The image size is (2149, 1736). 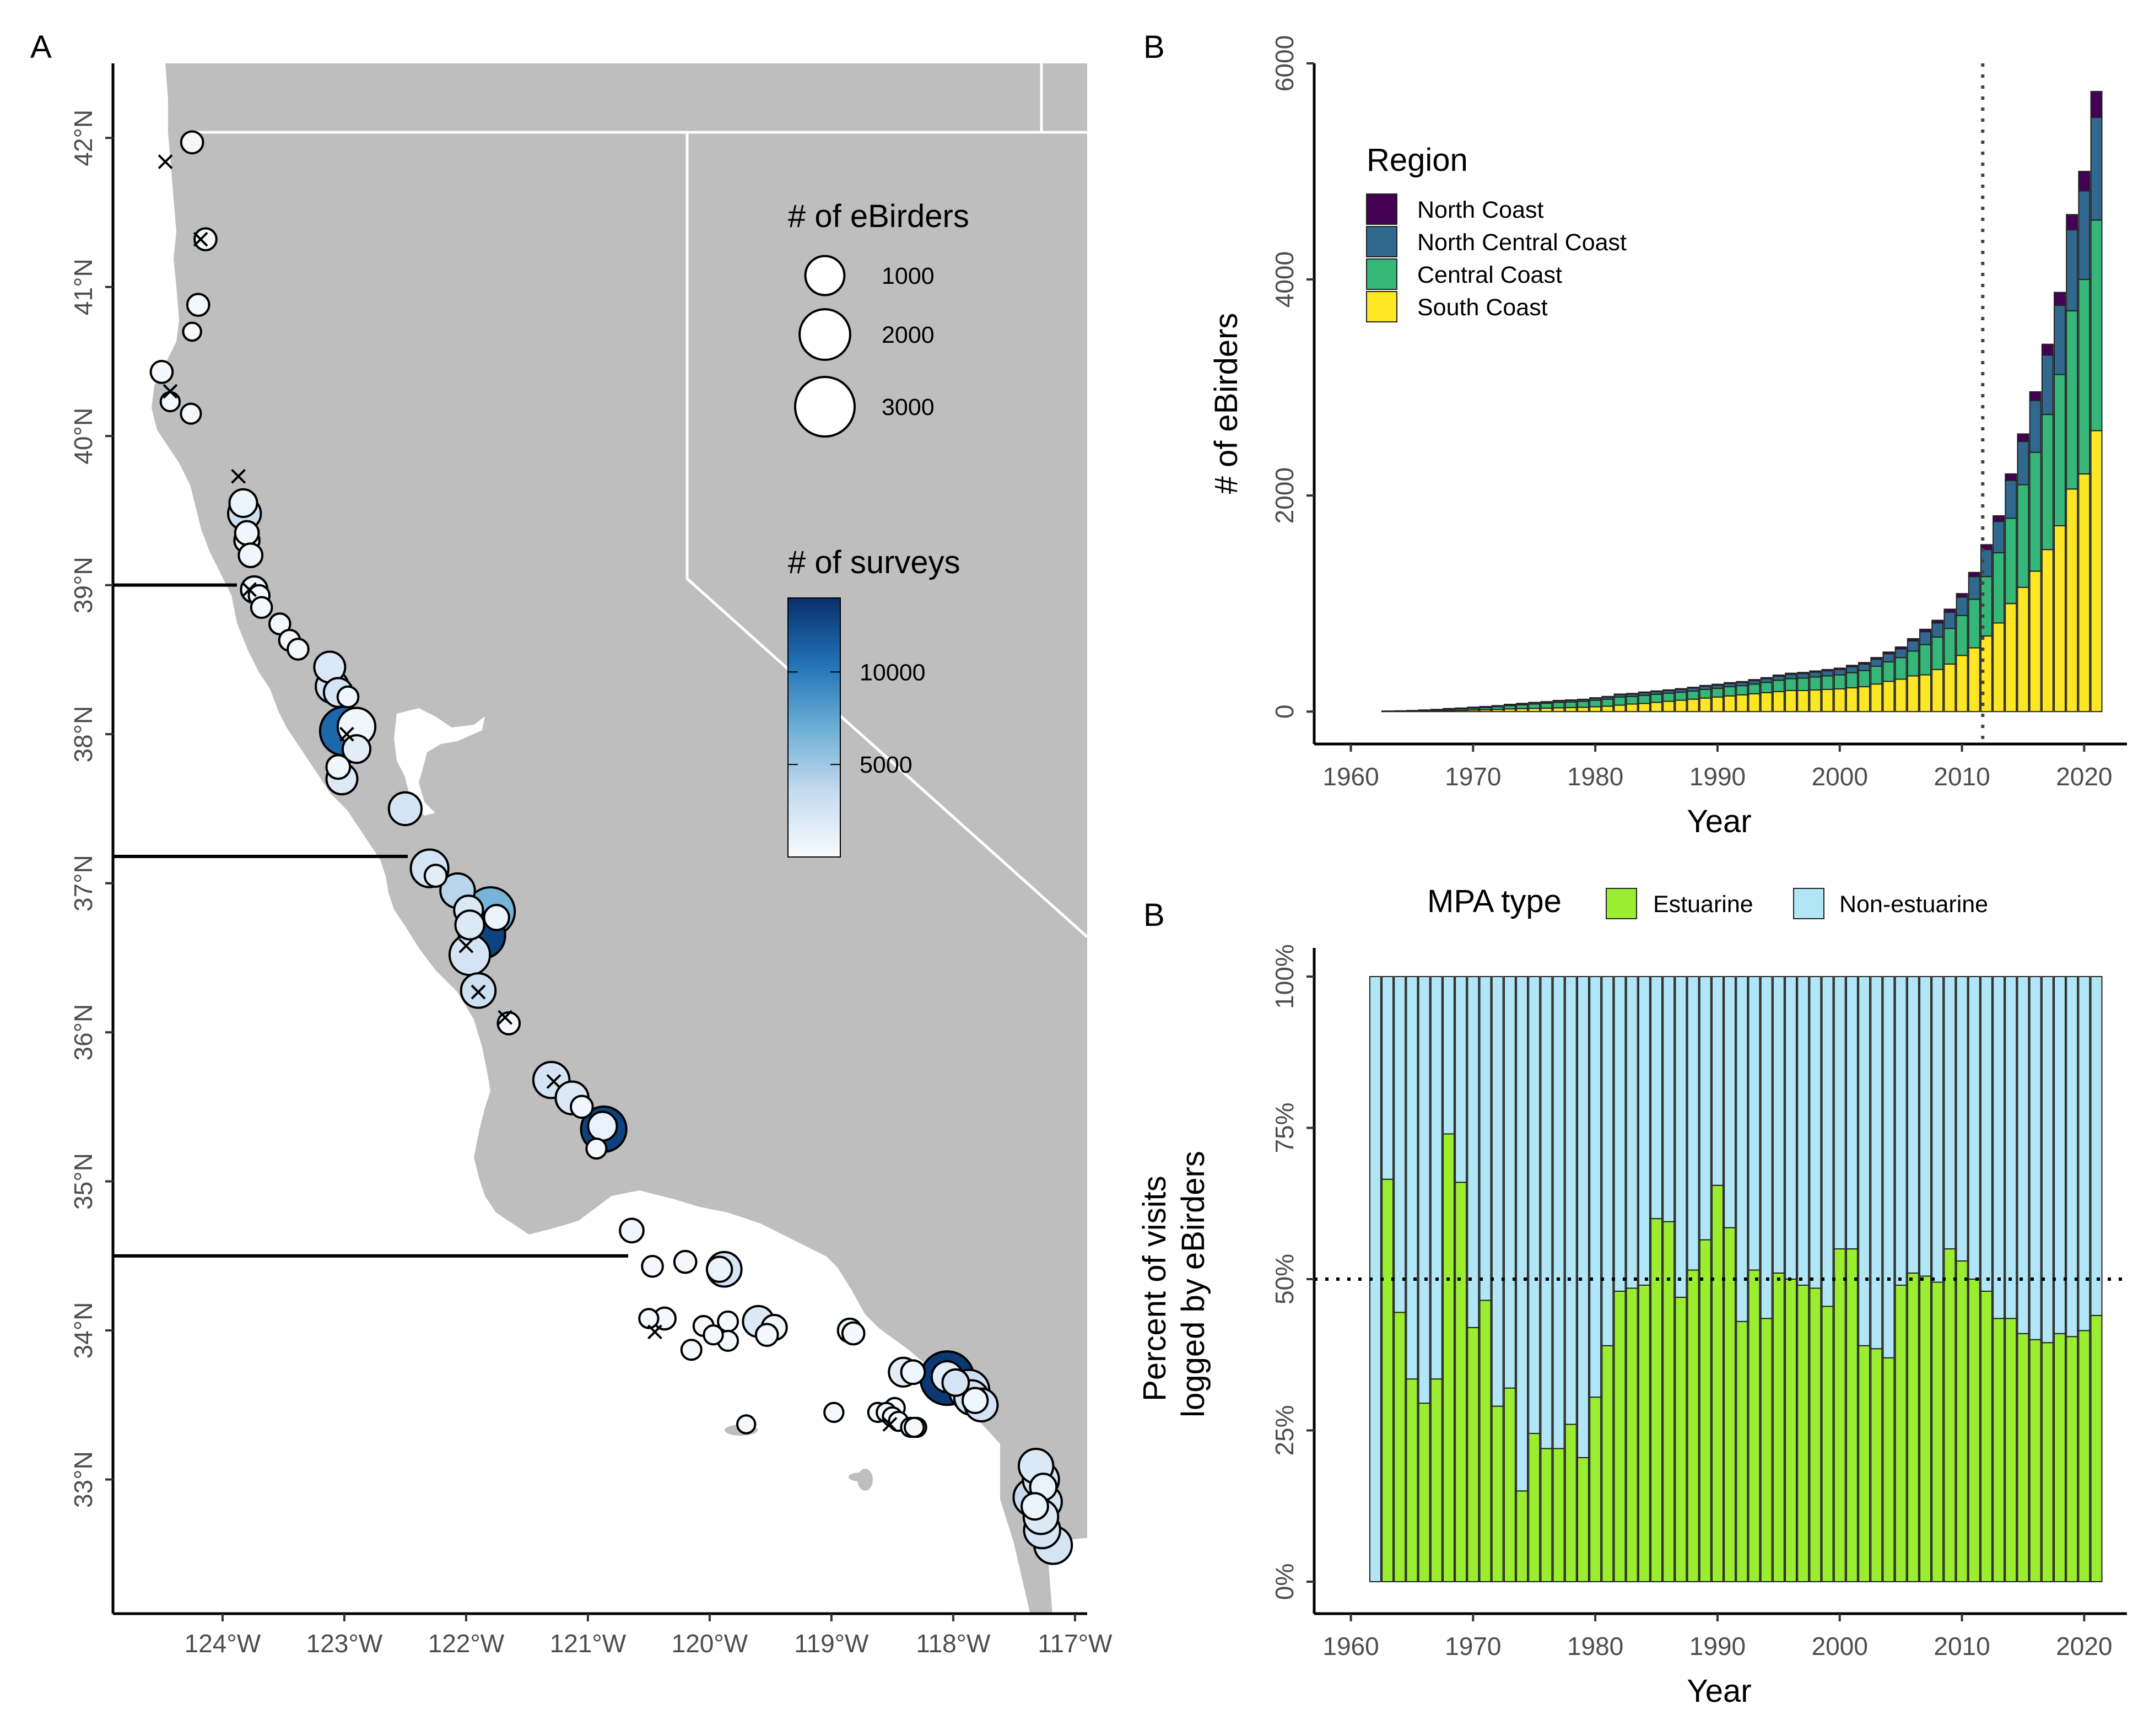 What do you see at coordinates (1381, 241) in the screenshot?
I see `region-legend-key` at bounding box center [1381, 241].